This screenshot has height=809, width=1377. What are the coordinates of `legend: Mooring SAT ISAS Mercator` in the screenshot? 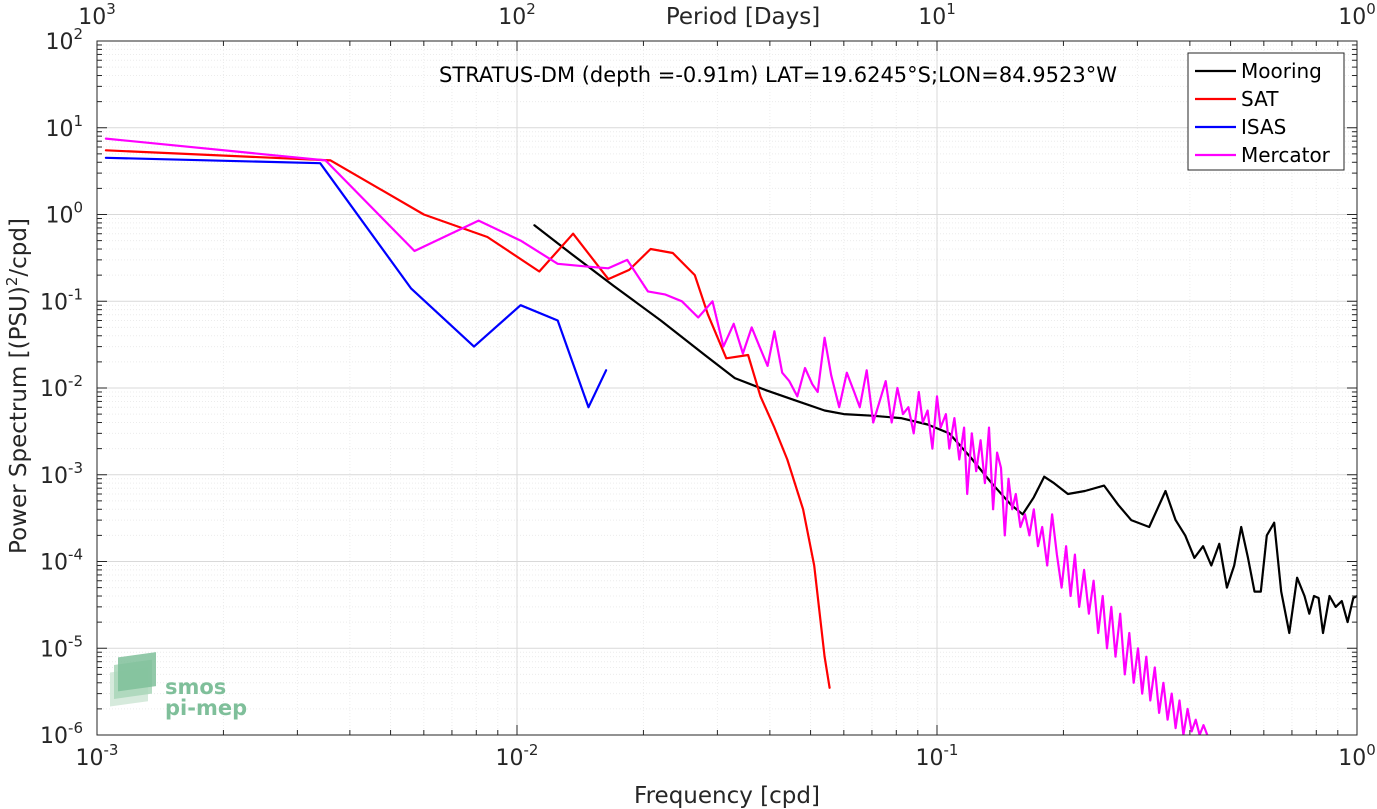 It's located at (1266, 111).